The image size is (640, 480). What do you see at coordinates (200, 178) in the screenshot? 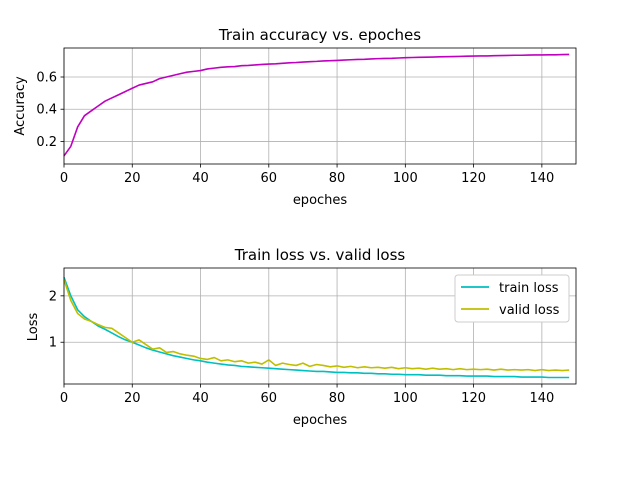
I see `accuracy-x-tick-label: 40` at bounding box center [200, 178].